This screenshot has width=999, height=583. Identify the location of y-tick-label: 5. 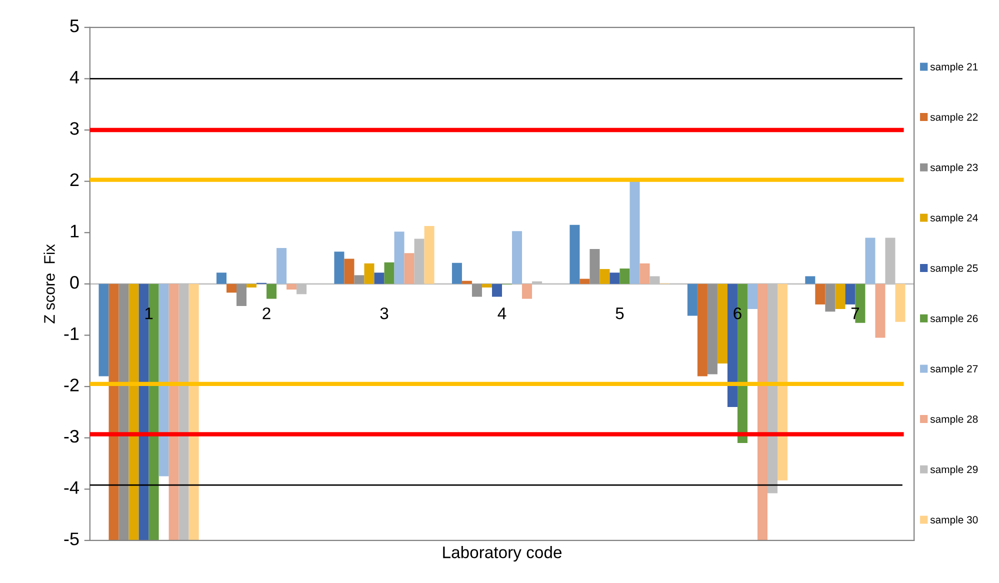
(74, 26).